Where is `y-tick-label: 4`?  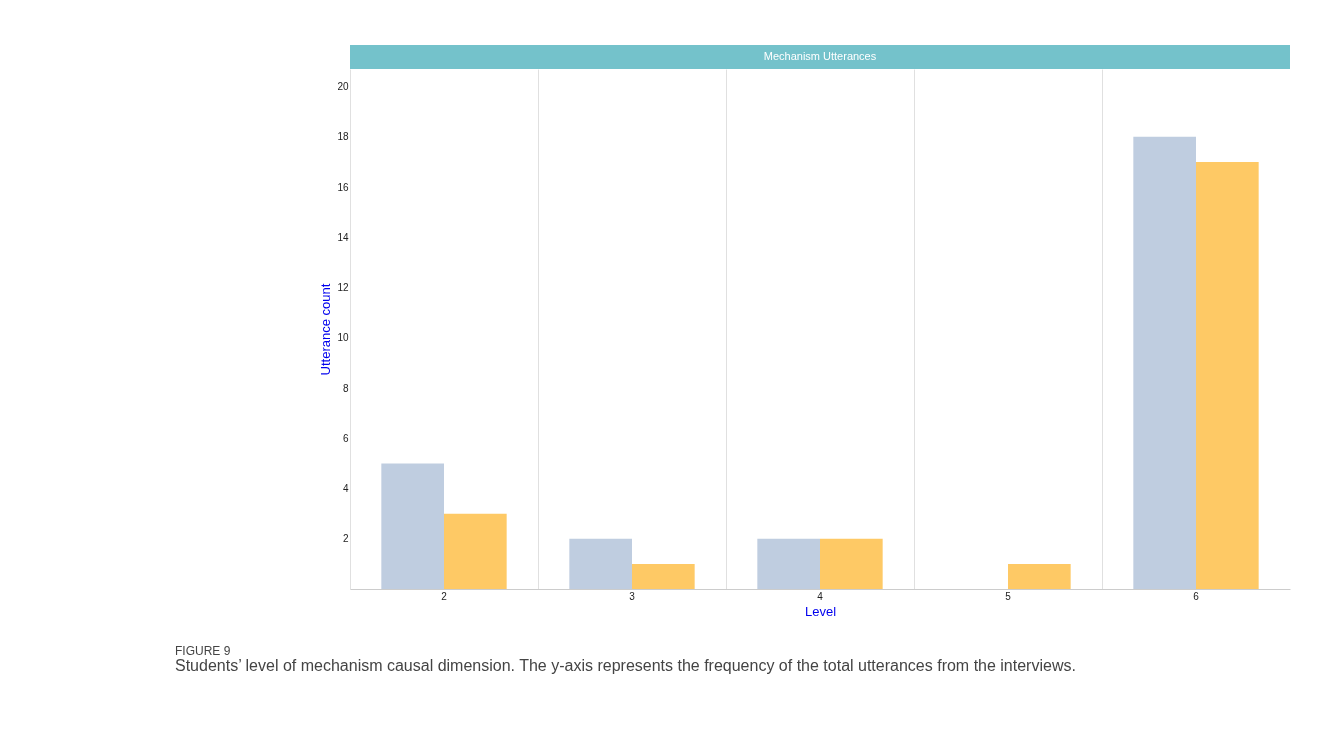 y-tick-label: 4 is located at coordinates (345, 489).